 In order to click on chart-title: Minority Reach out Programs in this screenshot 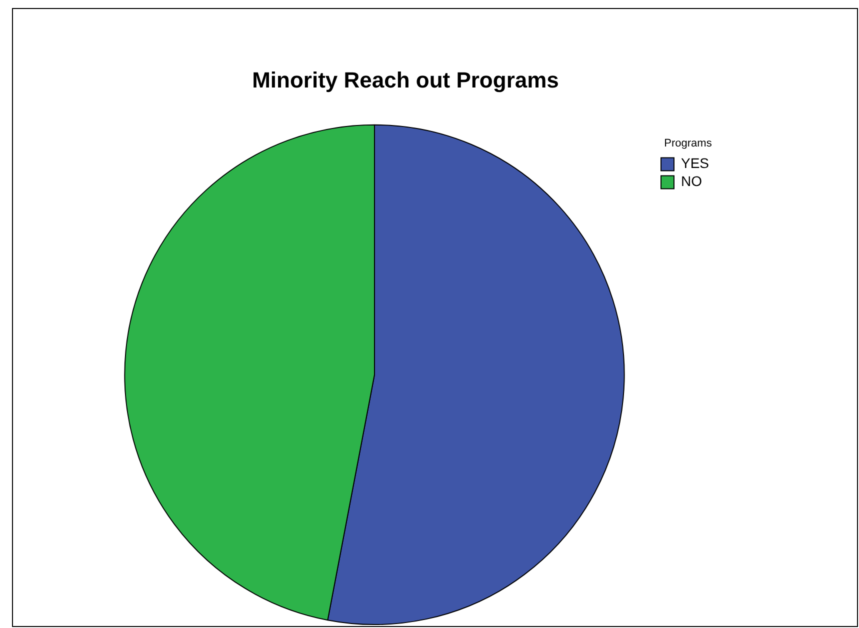, I will do `click(405, 79)`.